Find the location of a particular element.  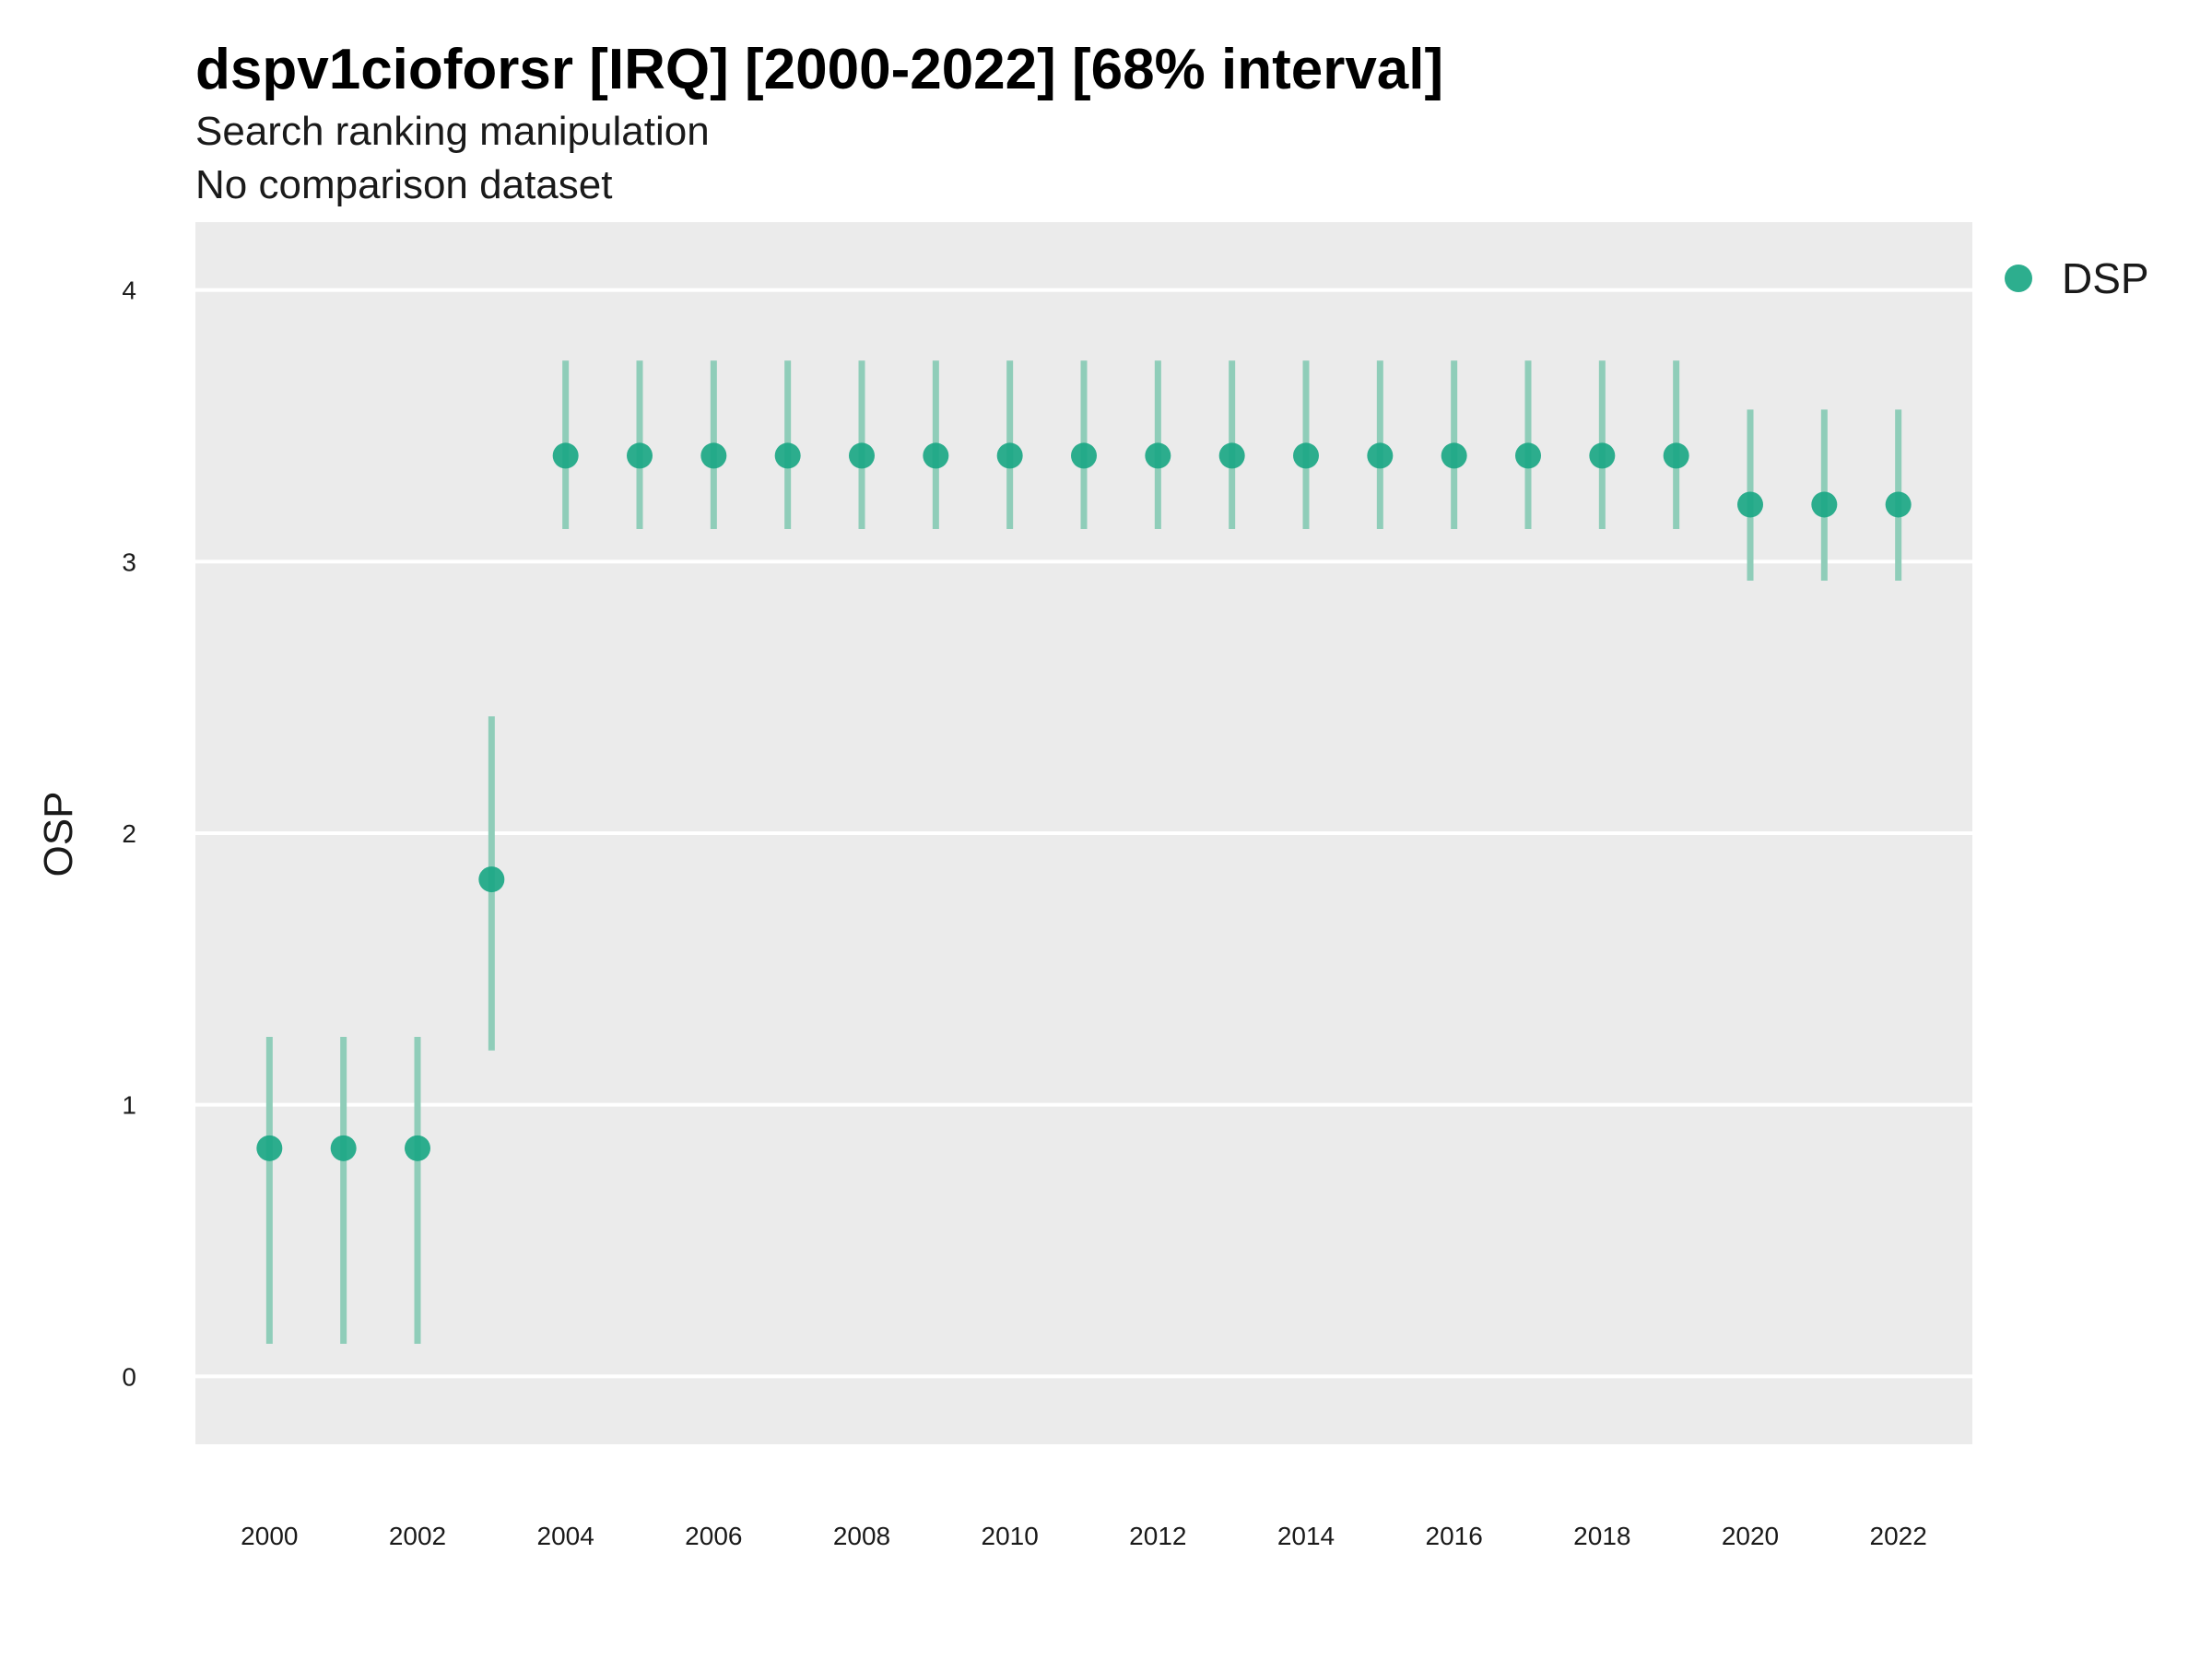

x-tick-label: 2016 is located at coordinates (1454, 1536).